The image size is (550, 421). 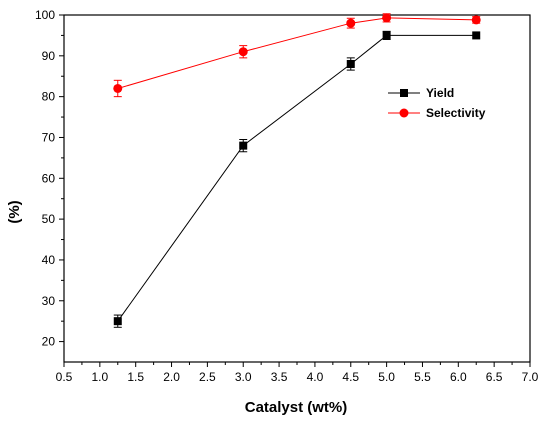 What do you see at coordinates (386, 377) in the screenshot?
I see `x-tick-label: 5.0` at bounding box center [386, 377].